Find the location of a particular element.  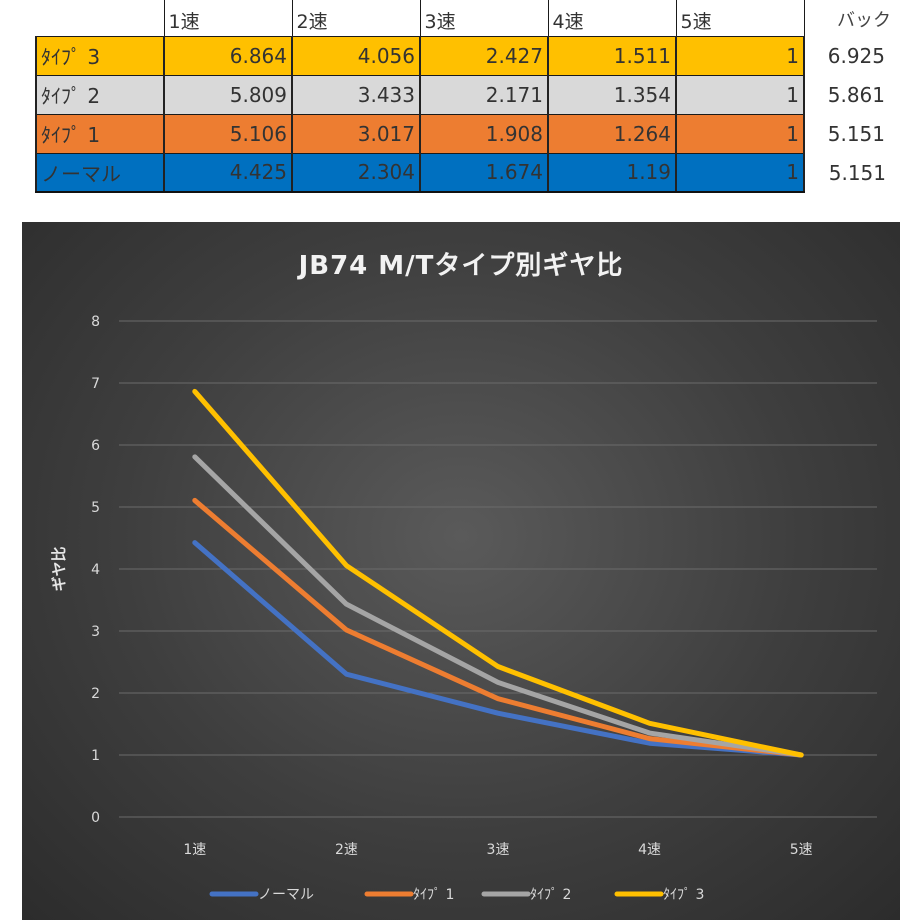

legend-label-1: ﾀｲﾌﾟ 1 is located at coordinates (433, 895).